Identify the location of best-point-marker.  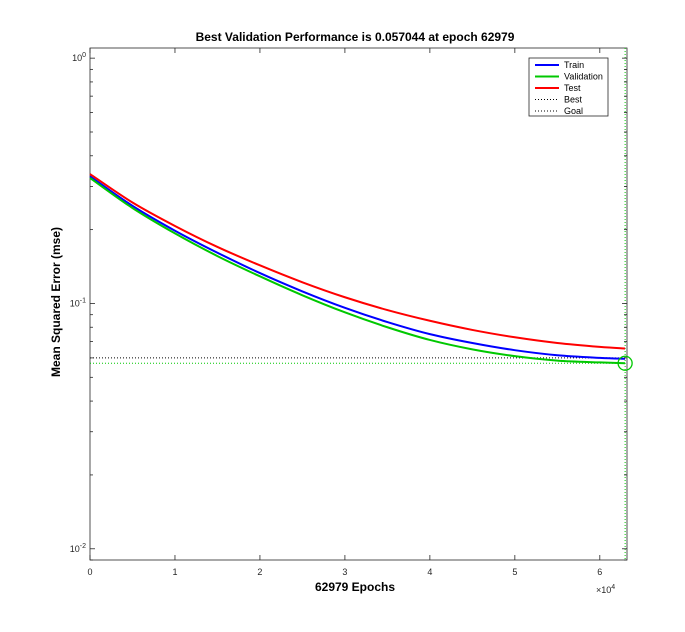
(625, 363).